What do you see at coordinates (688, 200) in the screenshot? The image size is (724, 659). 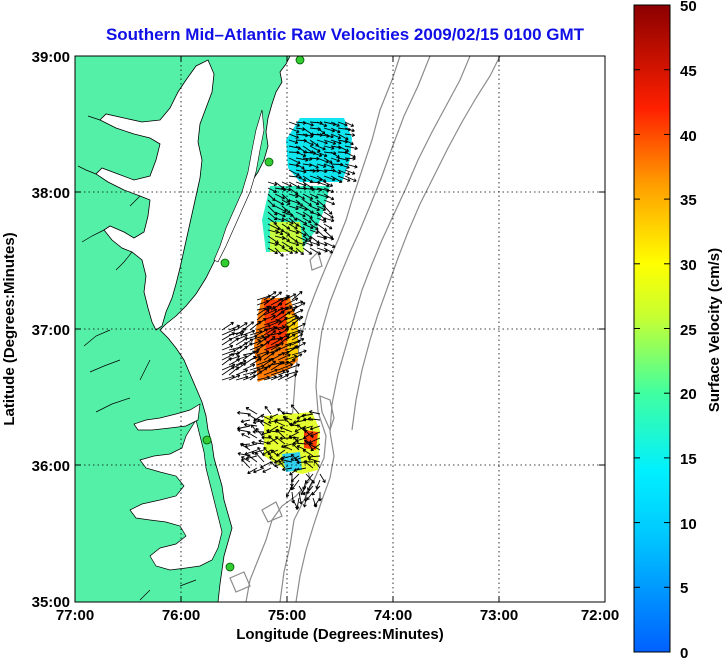 I see `colorbar-tick-label: 35` at bounding box center [688, 200].